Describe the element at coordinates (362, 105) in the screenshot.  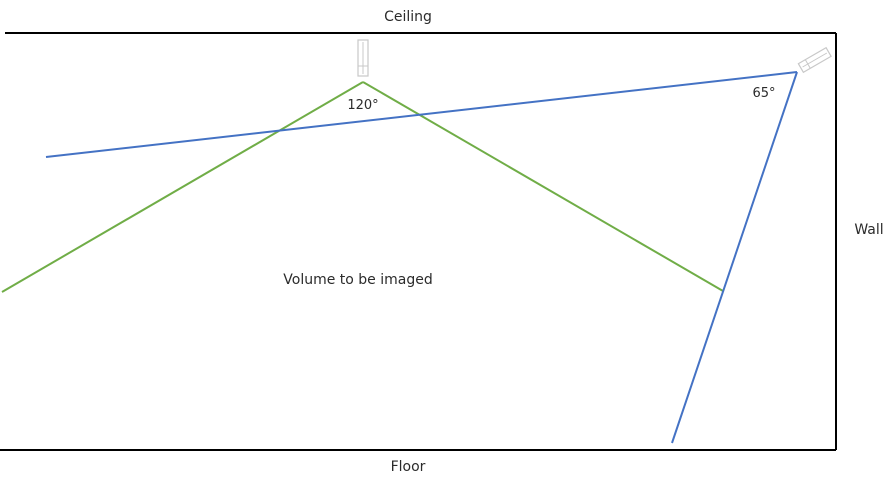
I see `ceiling-camera-angle-label: 120°` at that location.